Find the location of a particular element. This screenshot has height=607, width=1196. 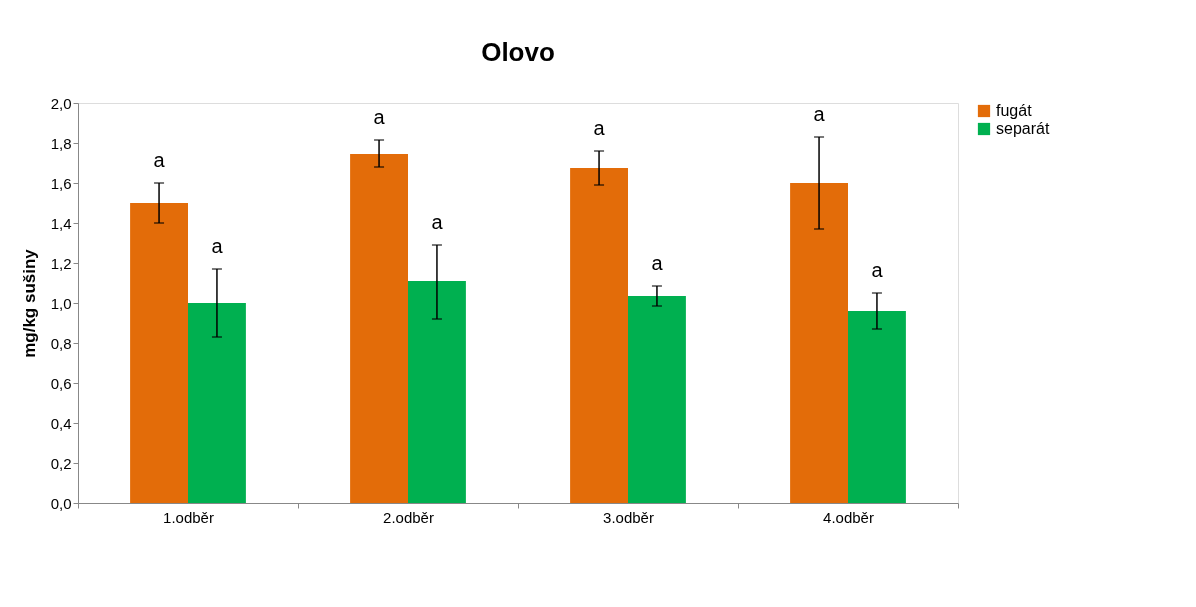

x-tick-label: 3.odběr is located at coordinates (628, 517).